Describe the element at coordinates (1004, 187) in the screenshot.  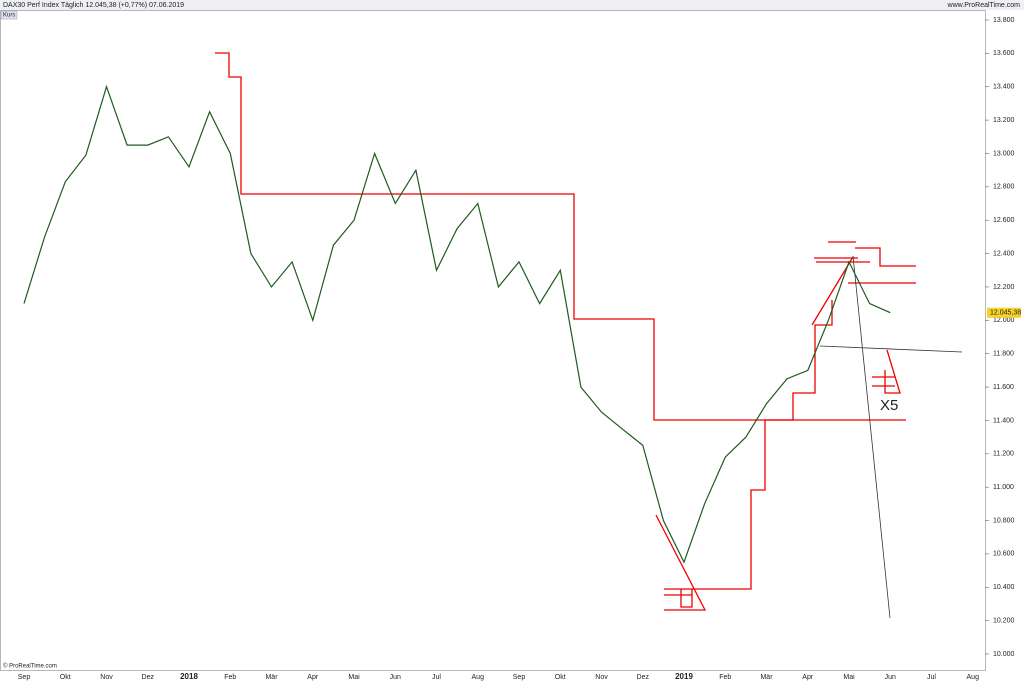
I see `y-tick-label: 12.800` at that location.